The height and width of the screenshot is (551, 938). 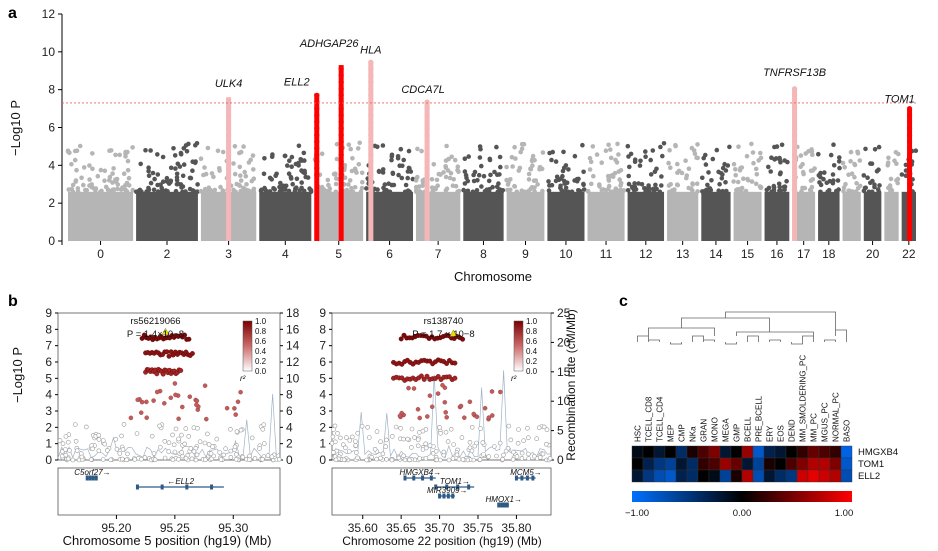 What do you see at coordinates (623, 301) in the screenshot?
I see `panel-label-c: c` at bounding box center [623, 301].